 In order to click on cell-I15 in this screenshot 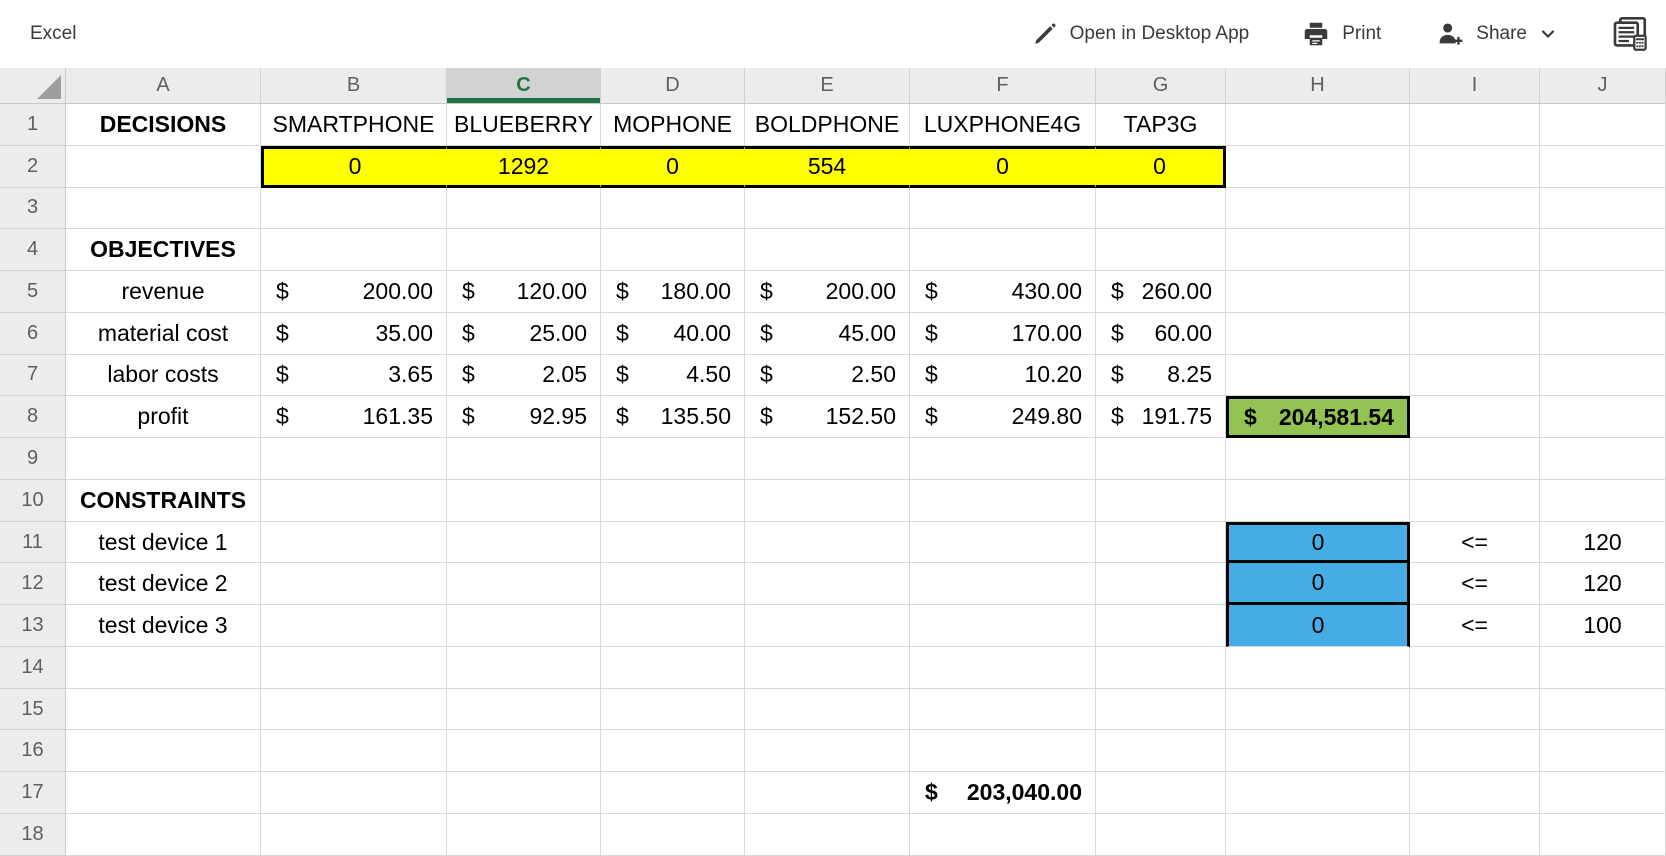, I will do `click(1475, 709)`.